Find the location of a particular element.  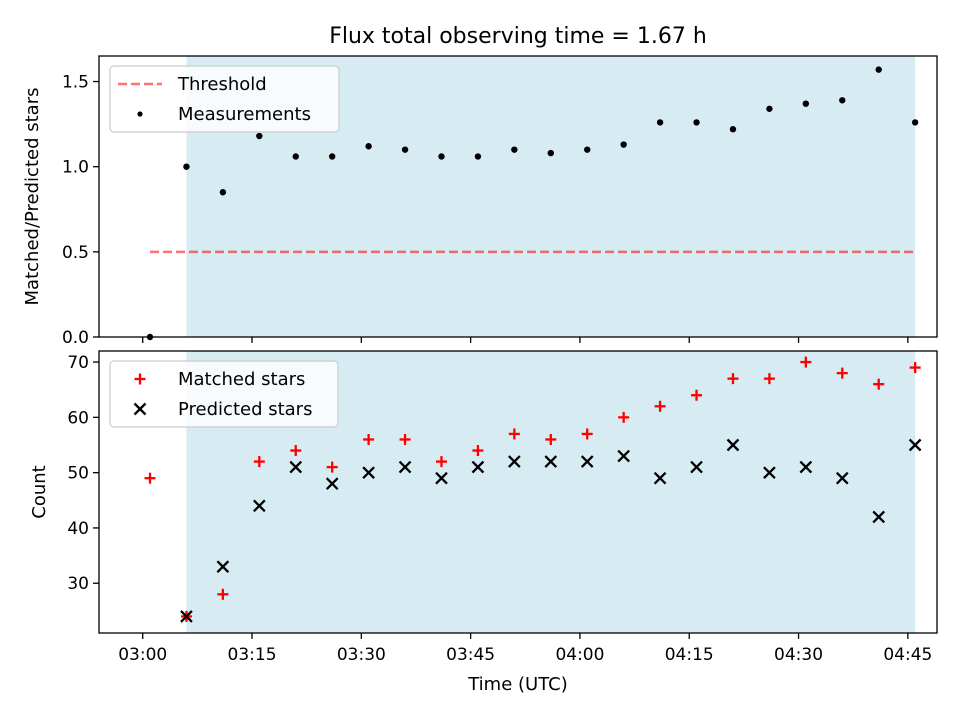

x-tick-label: 03:30 is located at coordinates (361, 655).